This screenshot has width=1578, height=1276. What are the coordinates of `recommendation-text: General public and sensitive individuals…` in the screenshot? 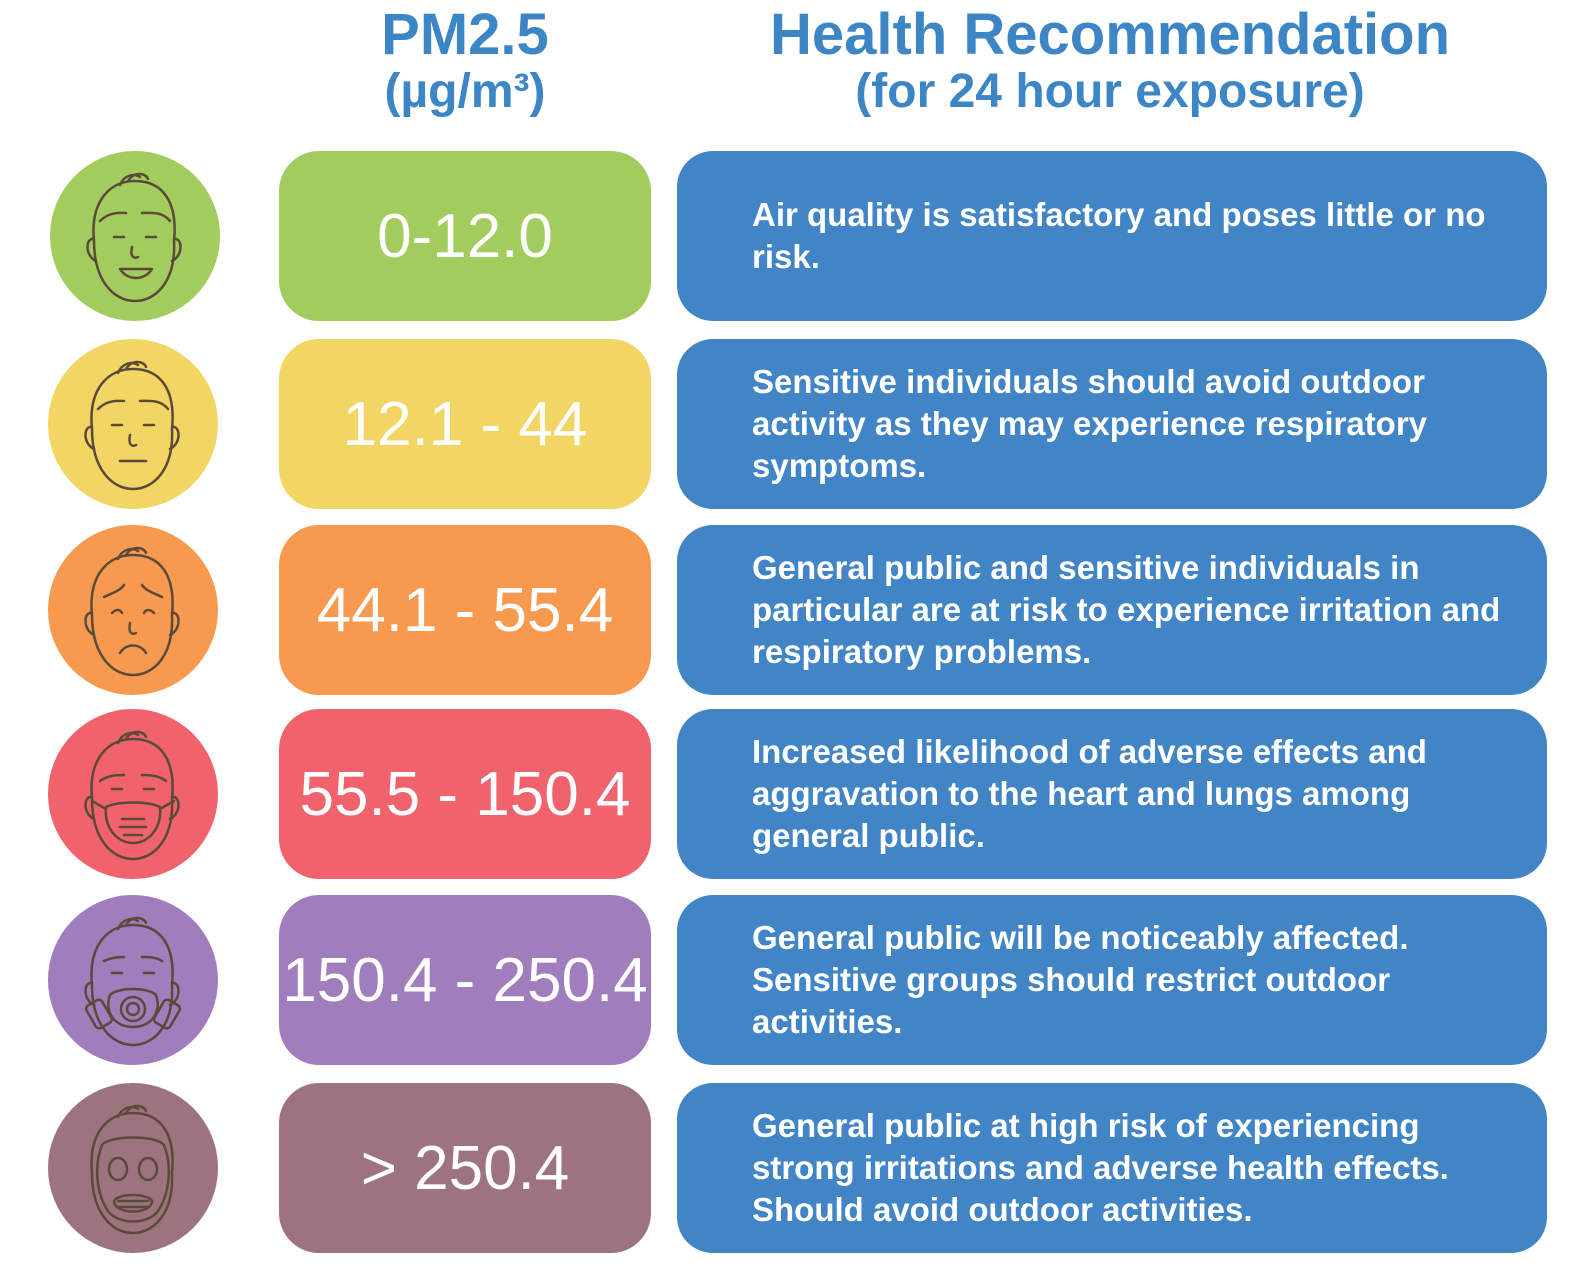 It's located at (1126, 609).